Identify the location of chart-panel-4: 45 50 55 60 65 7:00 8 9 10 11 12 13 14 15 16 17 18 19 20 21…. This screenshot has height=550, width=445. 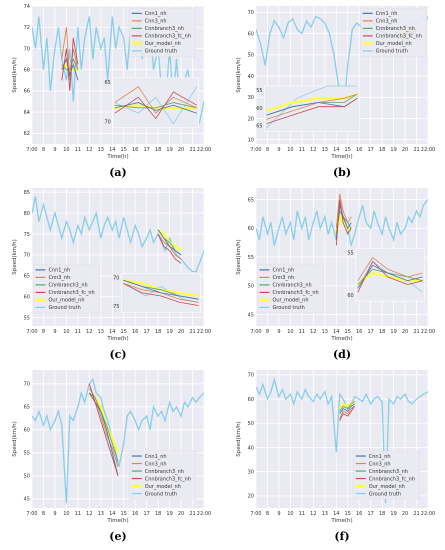
(335, 274).